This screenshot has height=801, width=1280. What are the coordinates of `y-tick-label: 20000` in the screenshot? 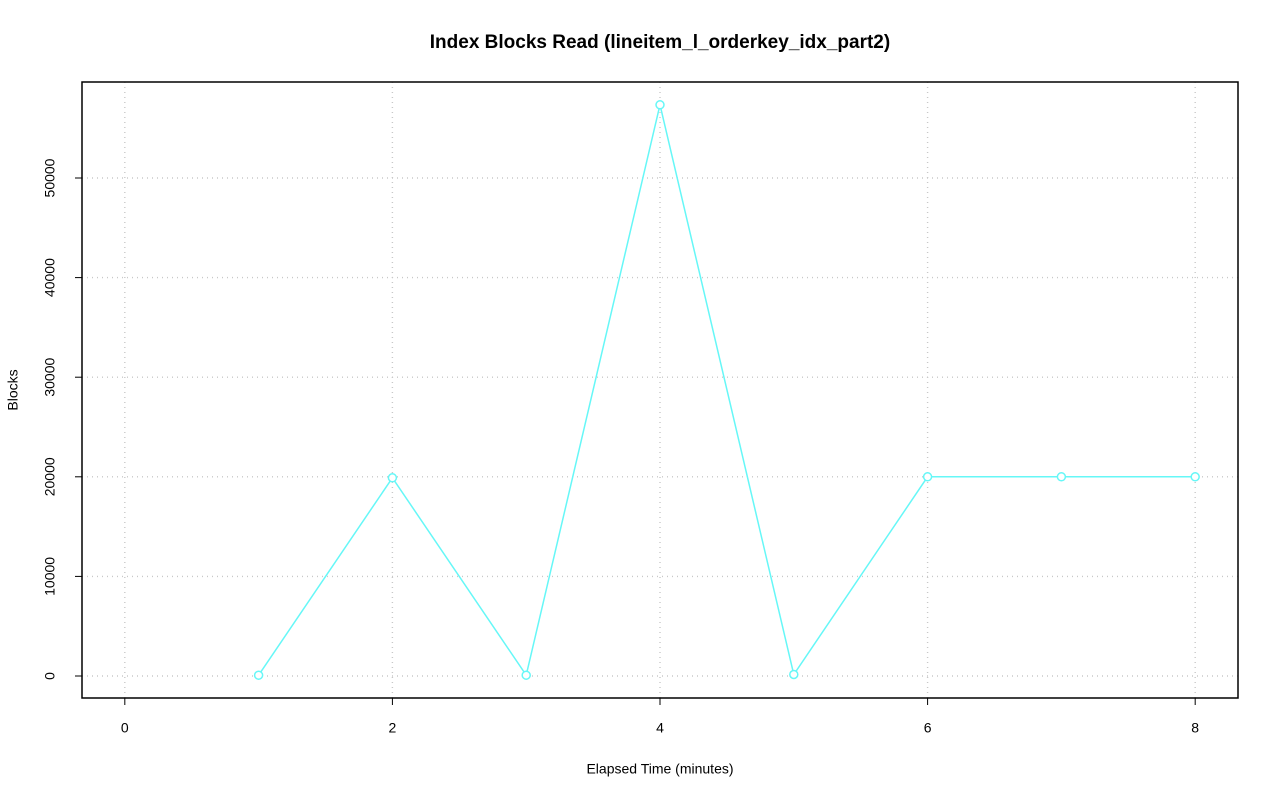 It's located at (50, 476).